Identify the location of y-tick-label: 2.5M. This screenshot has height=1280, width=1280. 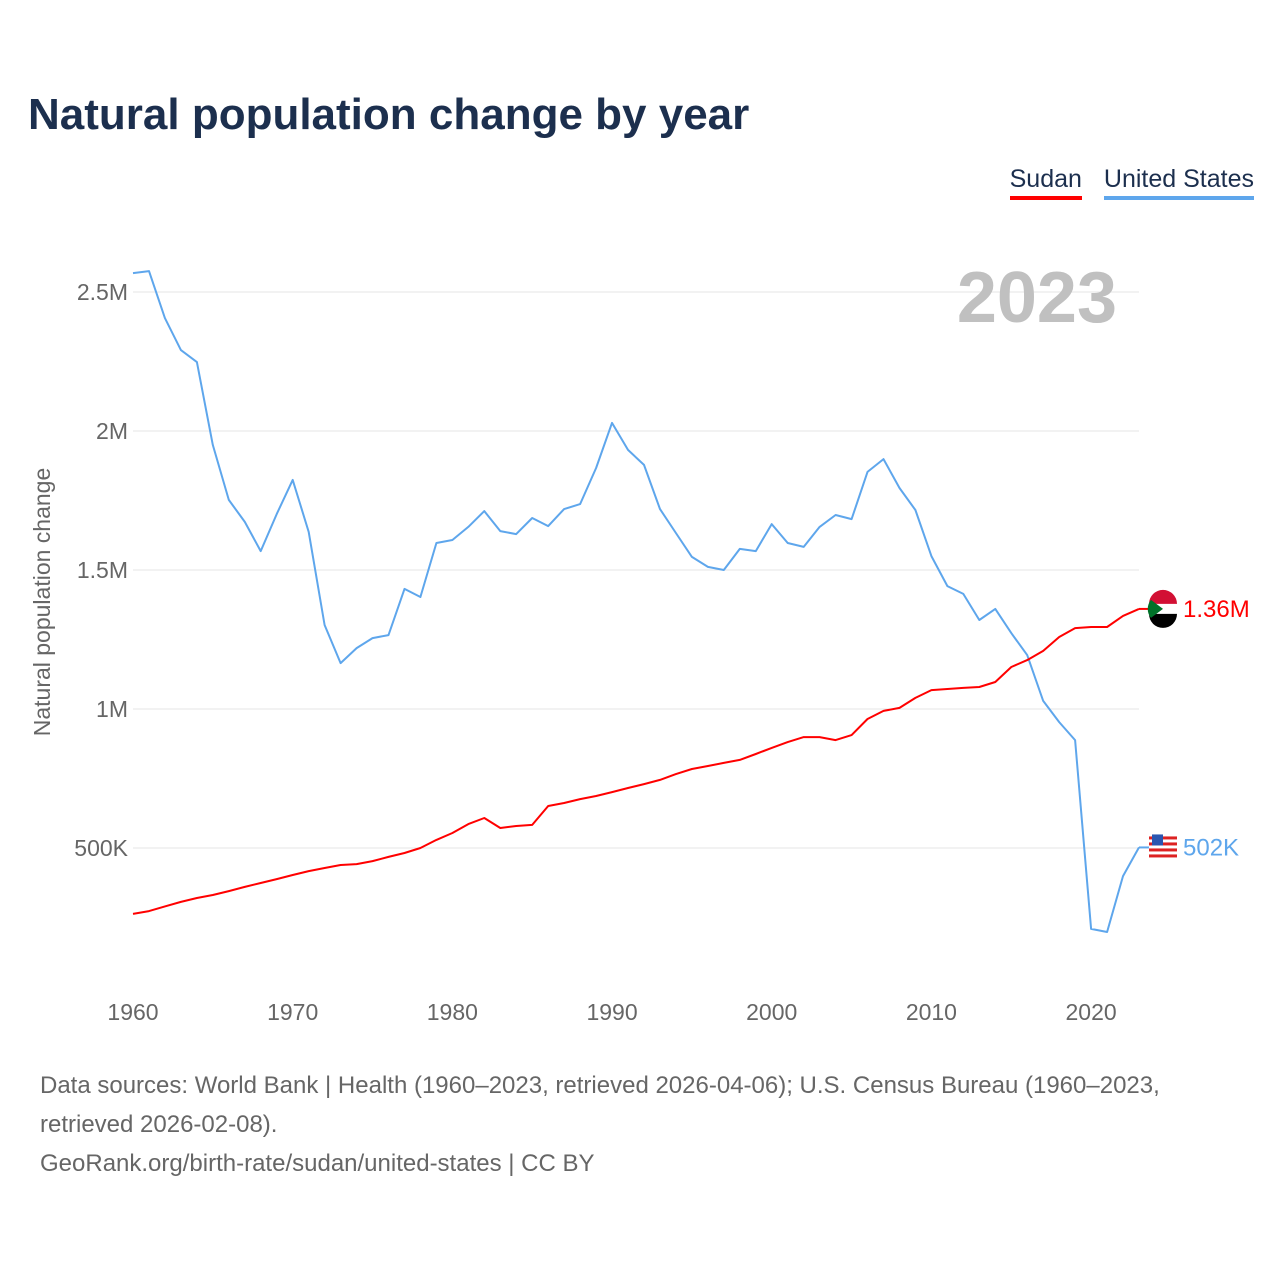
(102, 292).